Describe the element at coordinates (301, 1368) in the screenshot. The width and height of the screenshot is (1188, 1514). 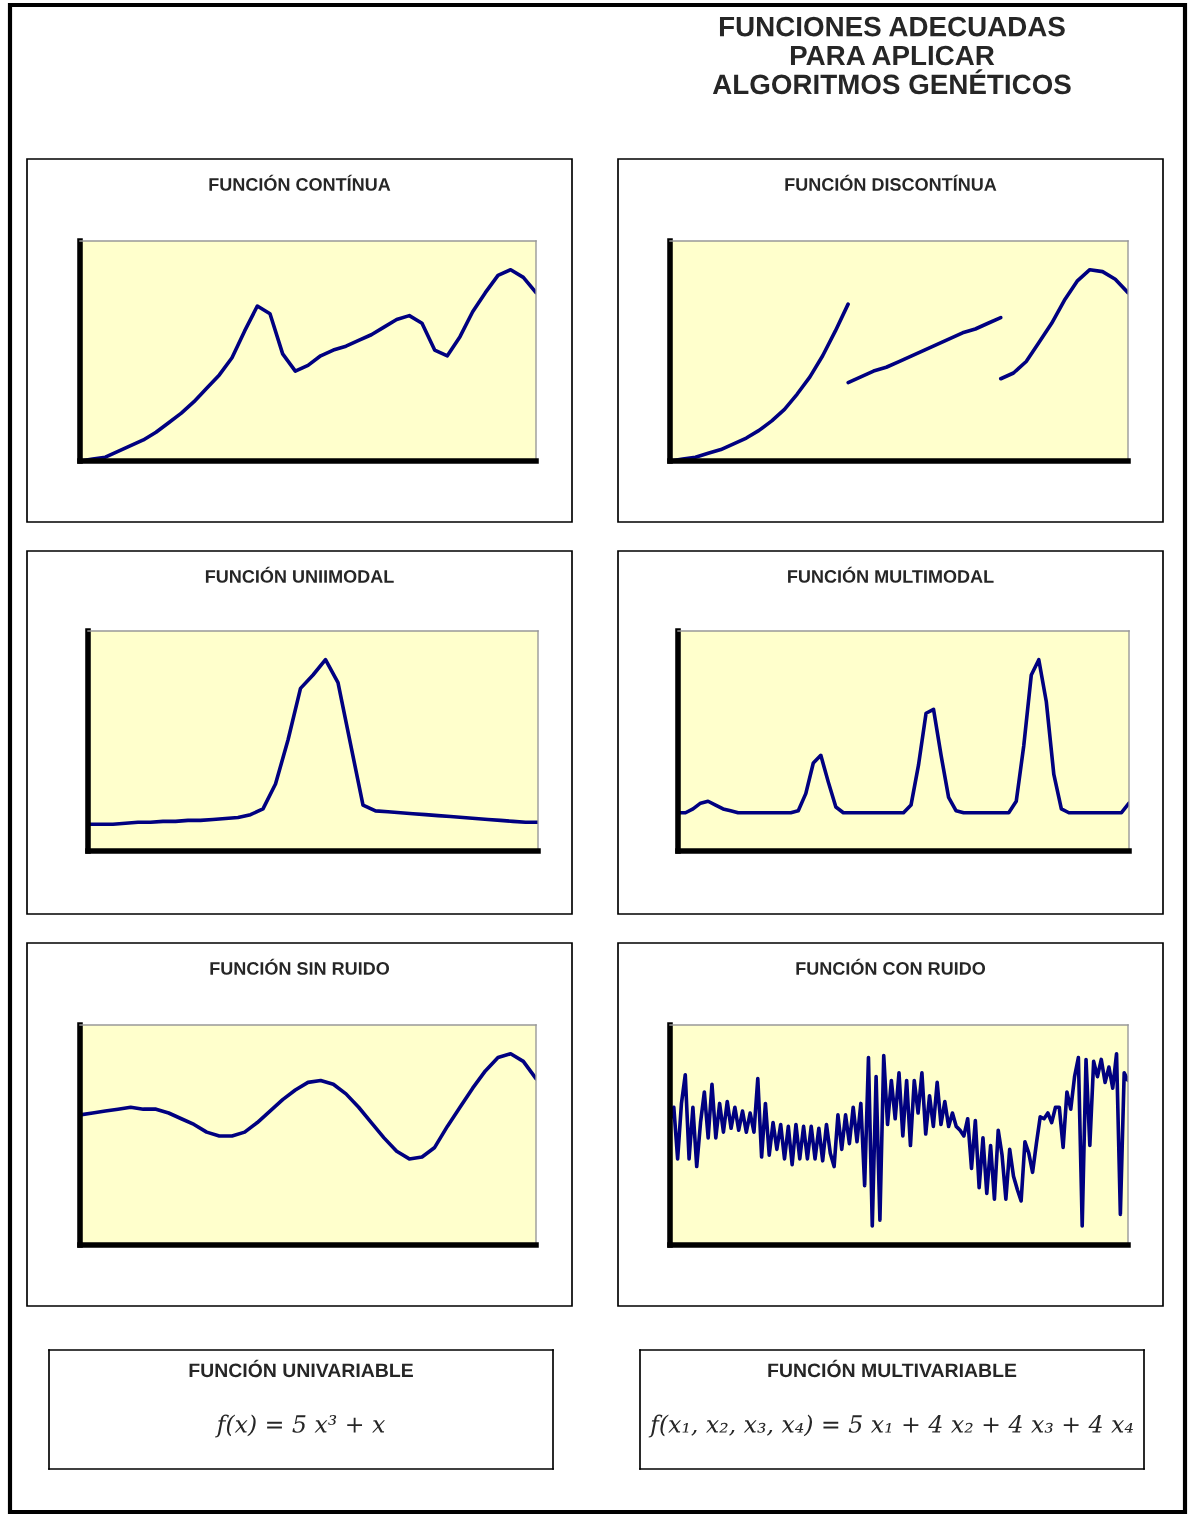
I see `text: FUNCIÓN UNIVARIABLE` at that location.